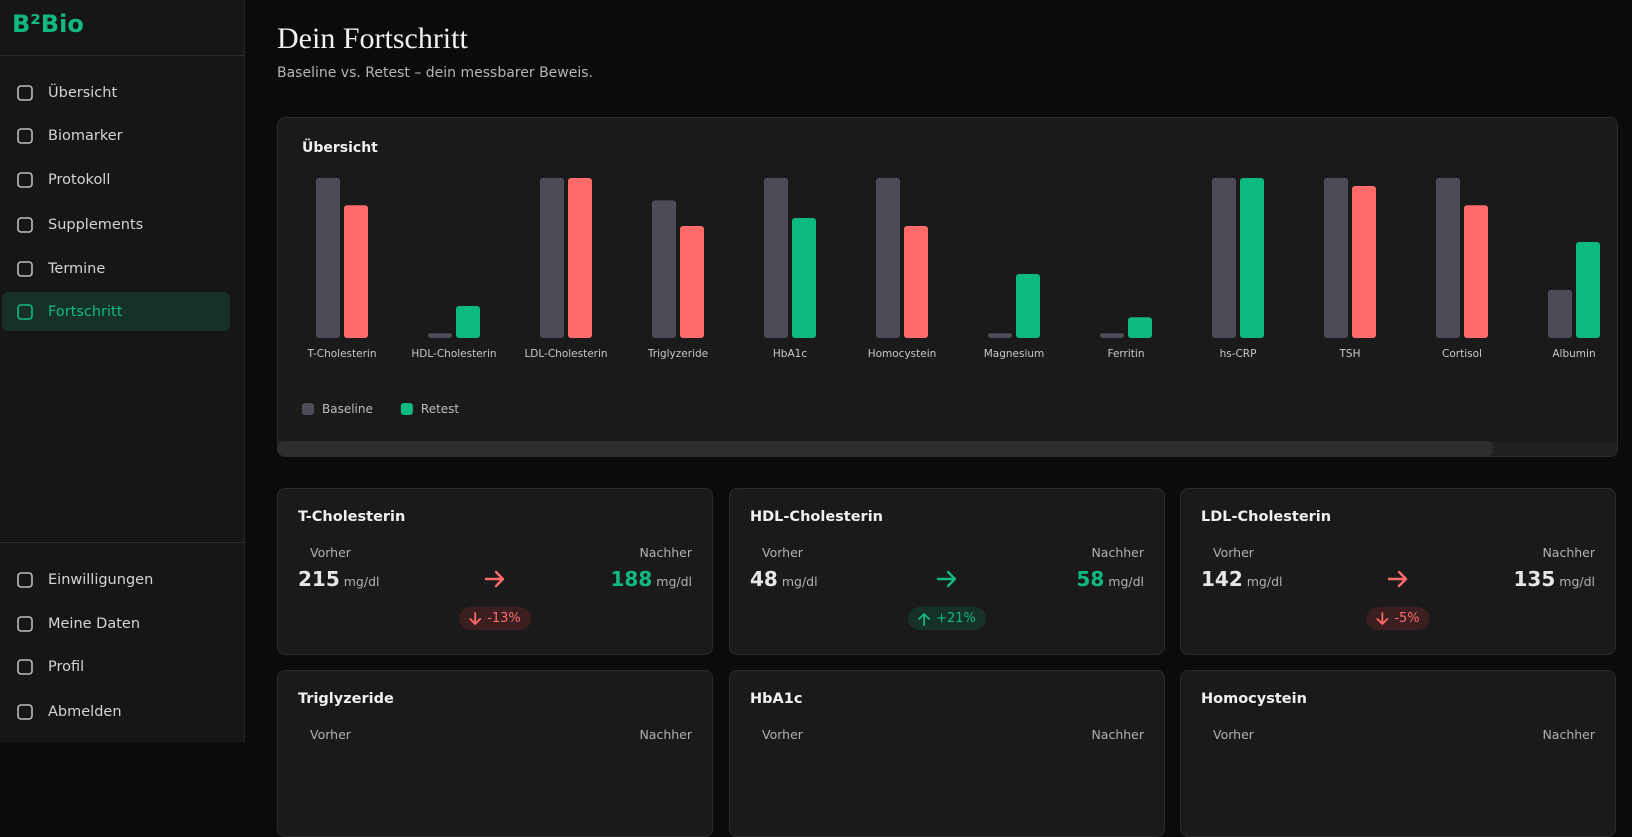 This screenshot has width=1632, height=837. I want to click on logo: B²Bio, so click(48, 24).